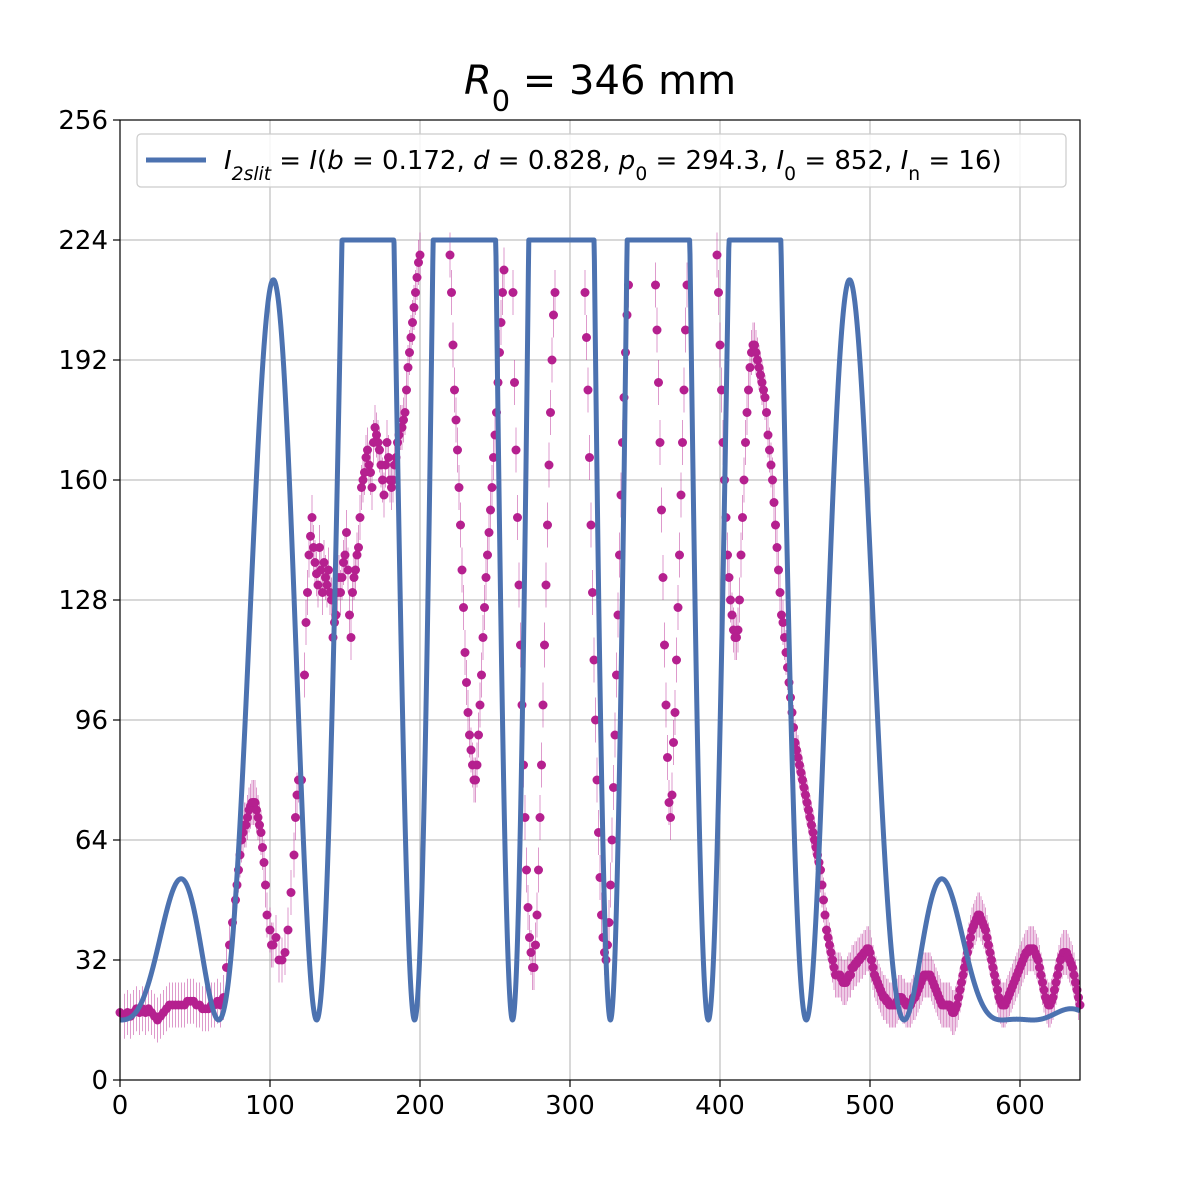 This screenshot has width=1200, height=1200. What do you see at coordinates (1020, 1106) in the screenshot?
I see `x-tick-label: 600` at bounding box center [1020, 1106].